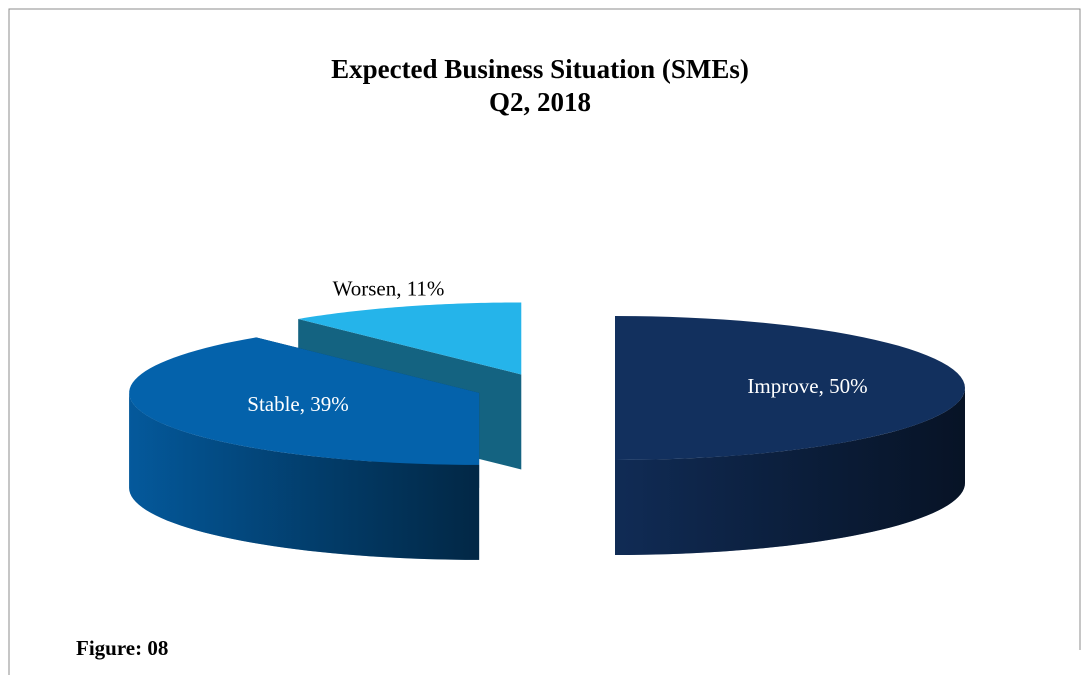  What do you see at coordinates (540, 69) in the screenshot?
I see `chart-title: Expected Business Situation (SMEs)` at bounding box center [540, 69].